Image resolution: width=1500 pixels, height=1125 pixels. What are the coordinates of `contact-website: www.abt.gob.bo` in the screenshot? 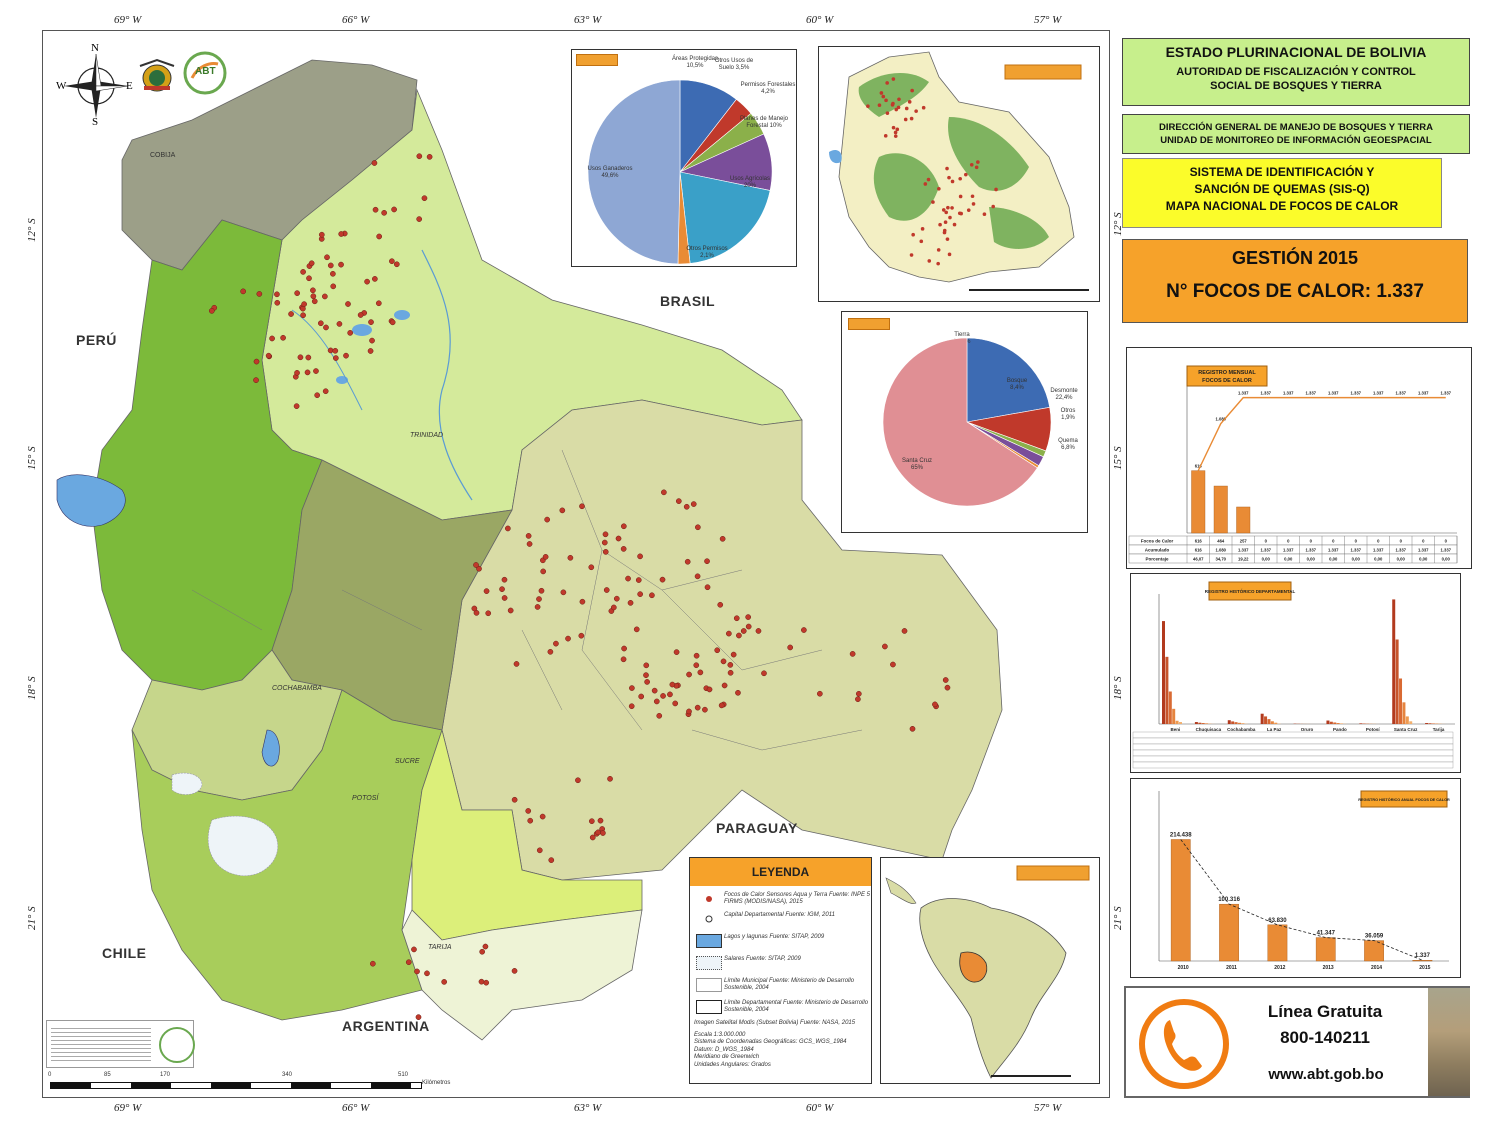 It's located at (1326, 1074).